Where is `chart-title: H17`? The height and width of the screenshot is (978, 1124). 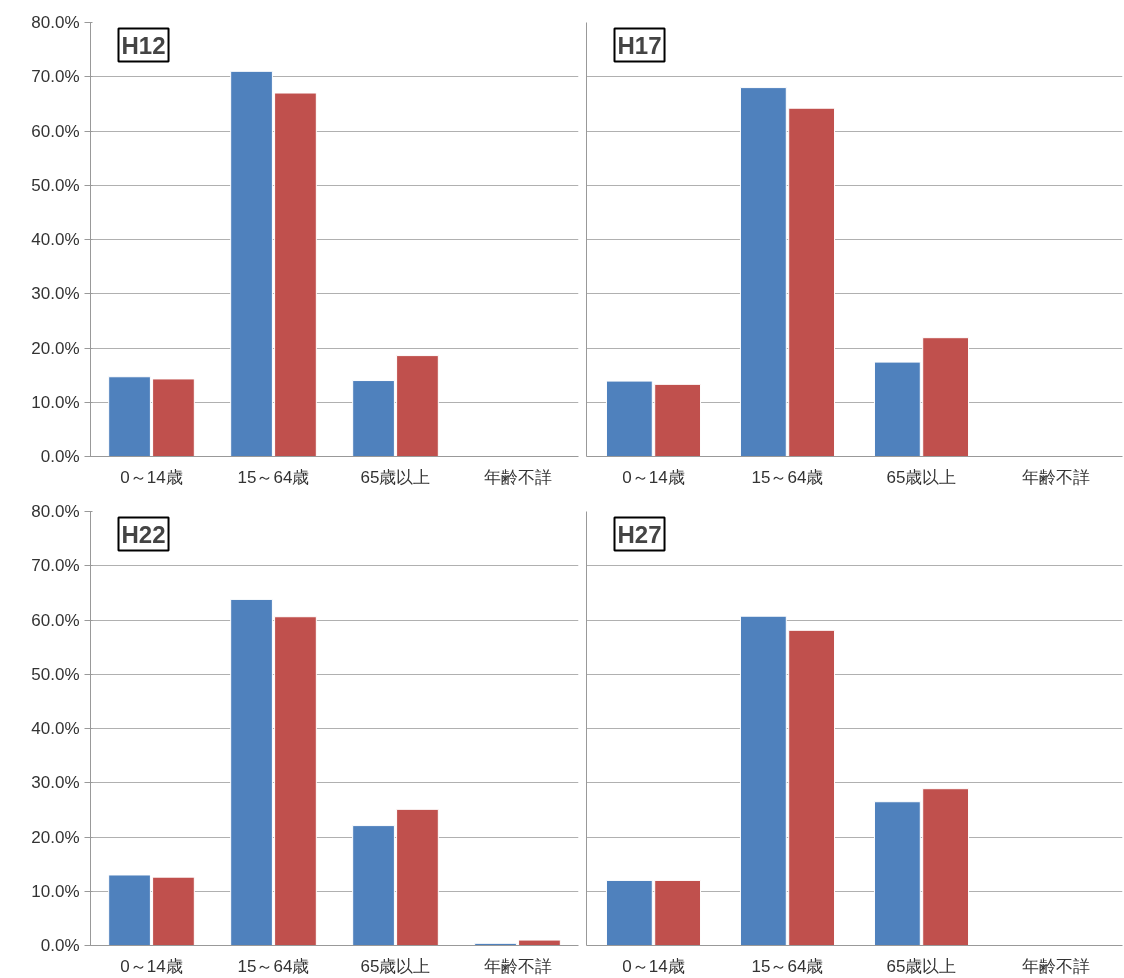
chart-title: H17 is located at coordinates (639, 45).